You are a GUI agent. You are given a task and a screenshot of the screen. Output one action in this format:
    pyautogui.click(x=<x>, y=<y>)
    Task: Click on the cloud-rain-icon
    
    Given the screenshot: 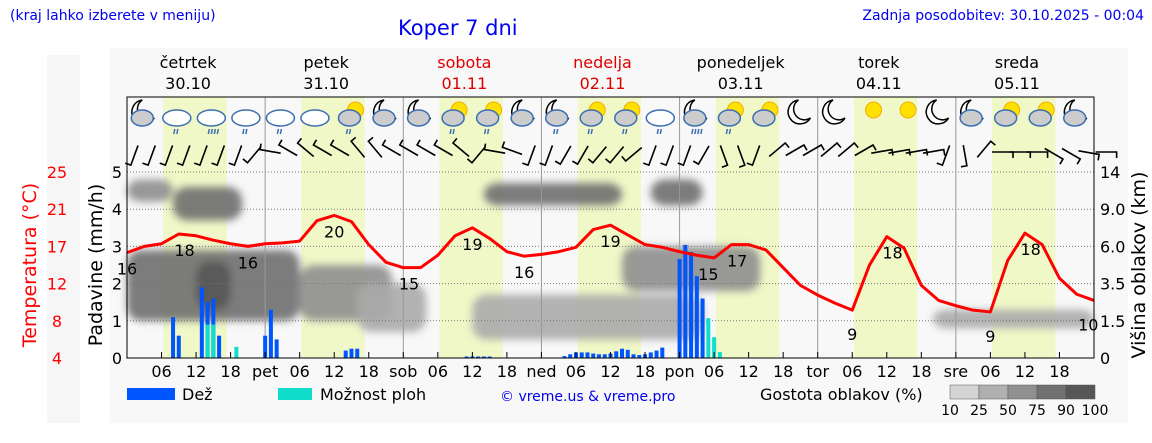 What is the action you would take?
    pyautogui.click(x=177, y=122)
    